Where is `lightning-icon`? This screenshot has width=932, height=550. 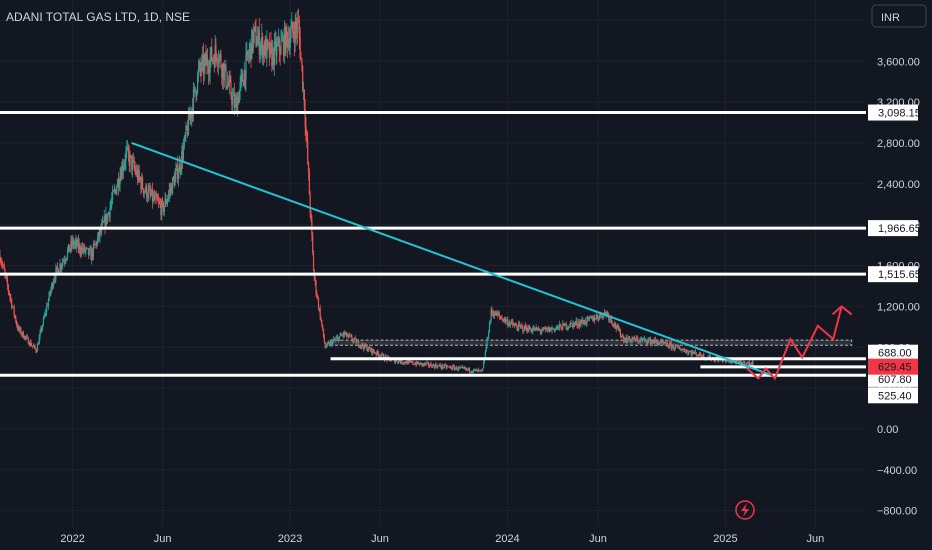
lightning-icon is located at coordinates (745, 510).